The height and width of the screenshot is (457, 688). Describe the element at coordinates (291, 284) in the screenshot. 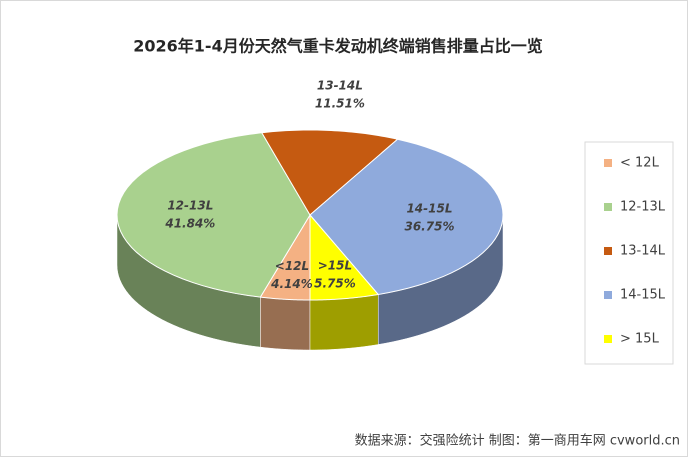

I see `value-label: 4.14%` at that location.